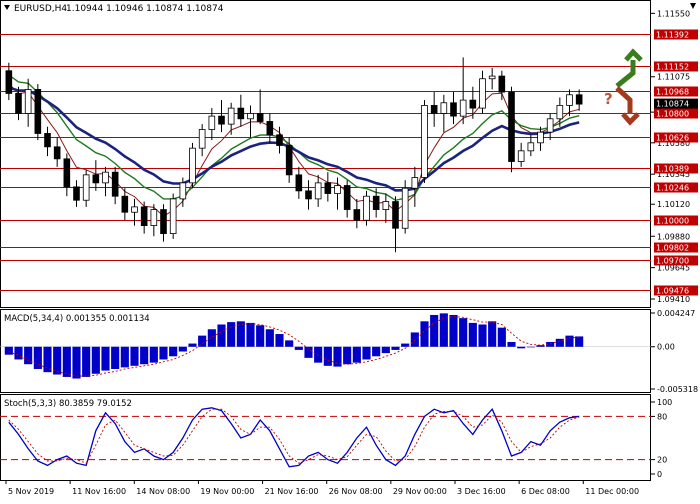  What do you see at coordinates (672, 188) in the screenshot?
I see `level-label: 1.10246` at bounding box center [672, 188].